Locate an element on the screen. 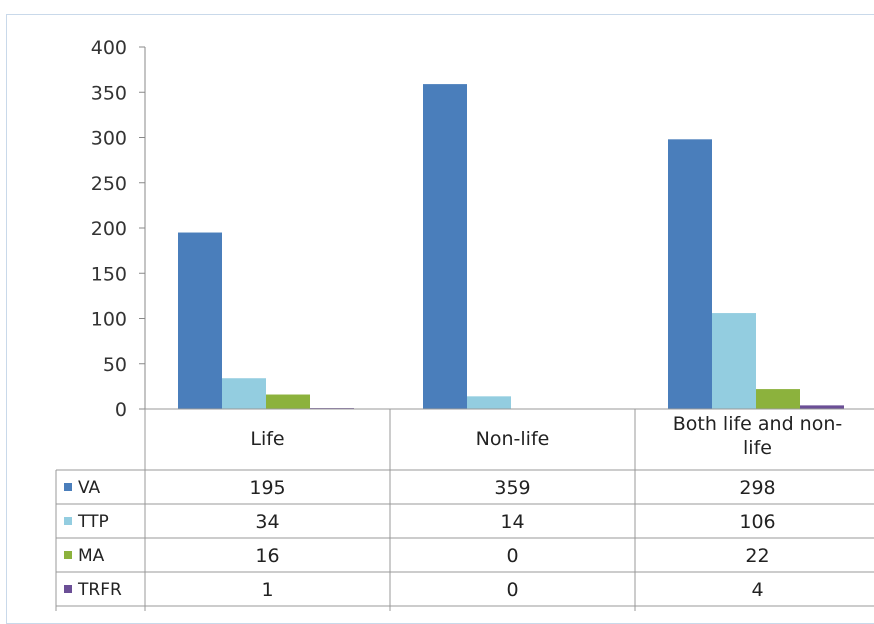  legend-key-va is located at coordinates (68, 487).